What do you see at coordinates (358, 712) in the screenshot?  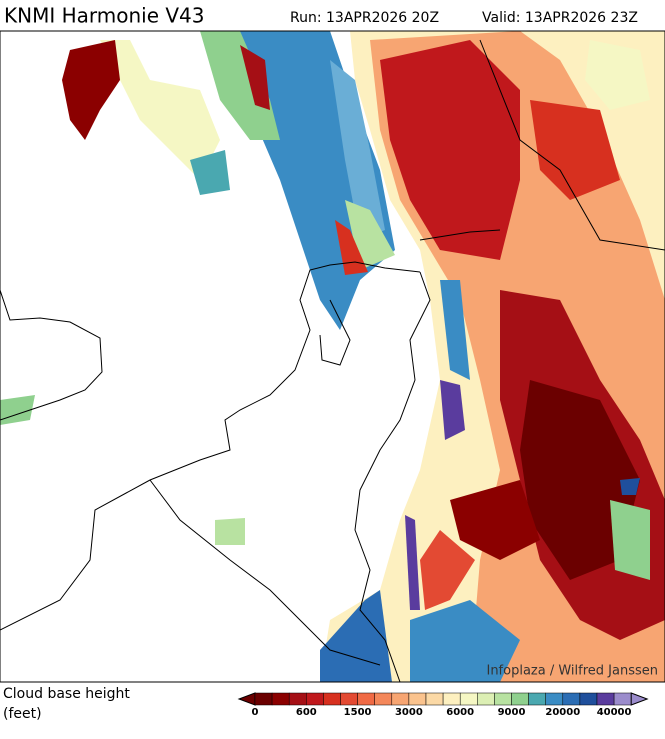 I see `colorbar-tick-label: 1500` at bounding box center [358, 712].